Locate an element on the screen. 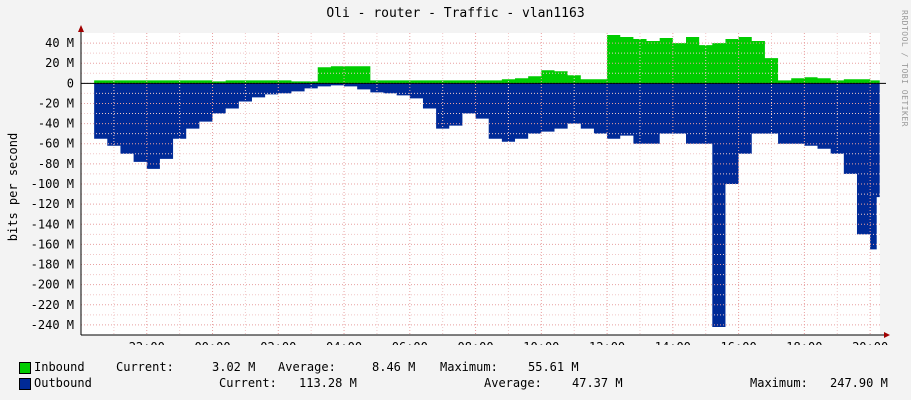 This screenshot has height=400, width=911. y-tick-label: -120 M is located at coordinates (52, 204).